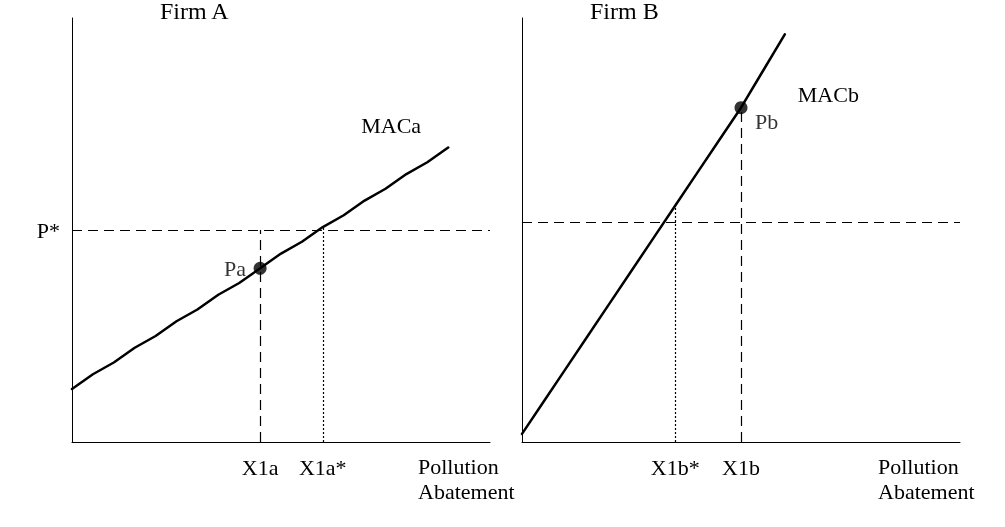 Image resolution: width=1005 pixels, height=527 pixels. I want to click on x-tick-label: X1b*, so click(675, 467).